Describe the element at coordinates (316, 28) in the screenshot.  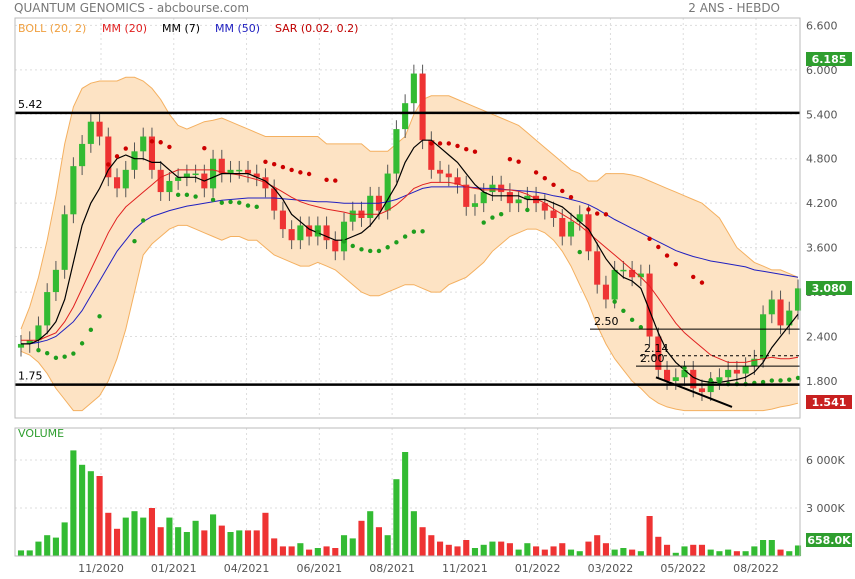
I see `legend-item: SAR (0.02, 0.2)` at that location.